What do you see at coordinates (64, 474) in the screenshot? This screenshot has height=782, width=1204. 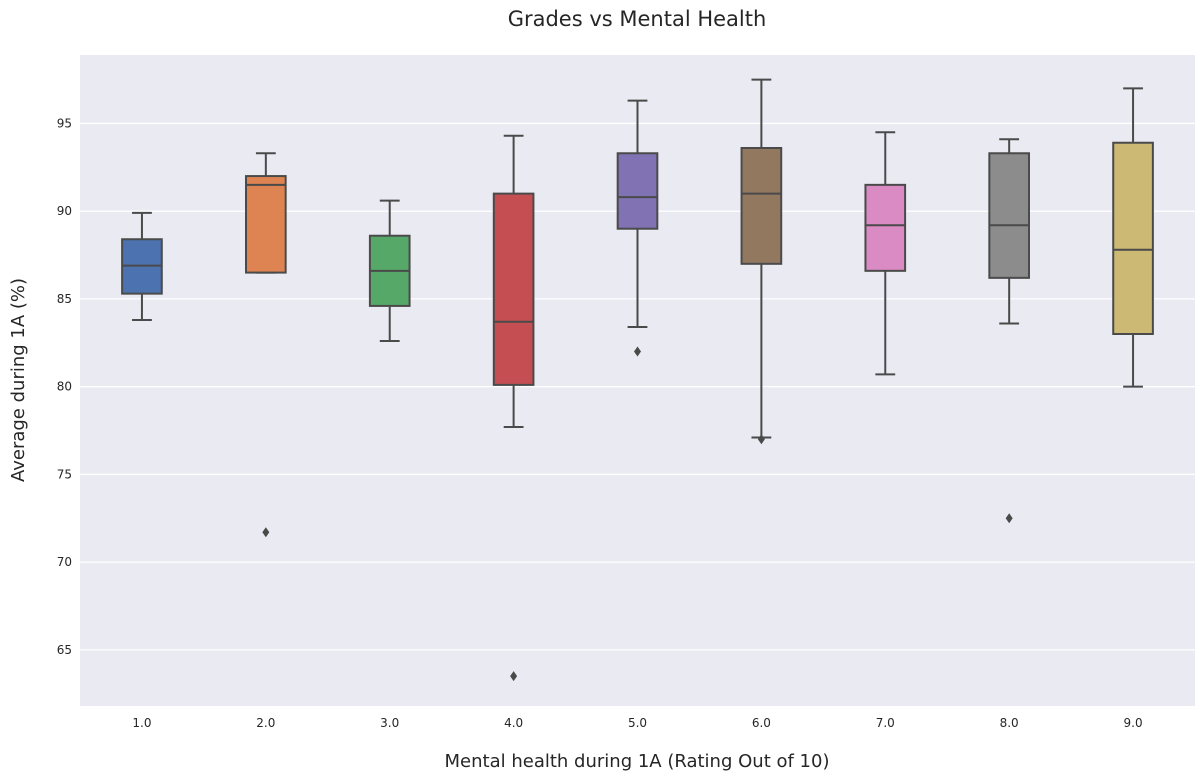 I see `y-tick-label-75: 75` at bounding box center [64, 474].